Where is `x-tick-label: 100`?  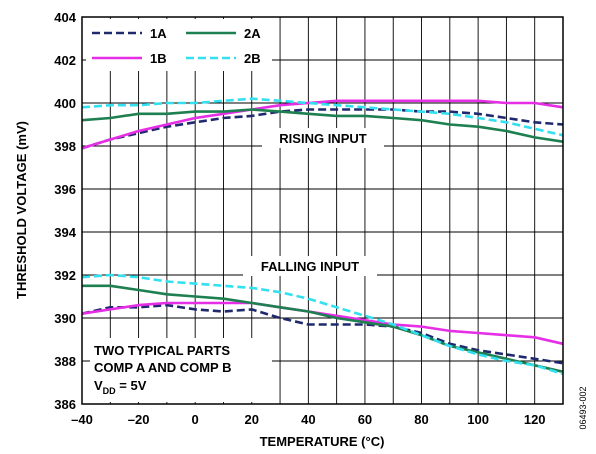
x-tick-label: 100 is located at coordinates (478, 419).